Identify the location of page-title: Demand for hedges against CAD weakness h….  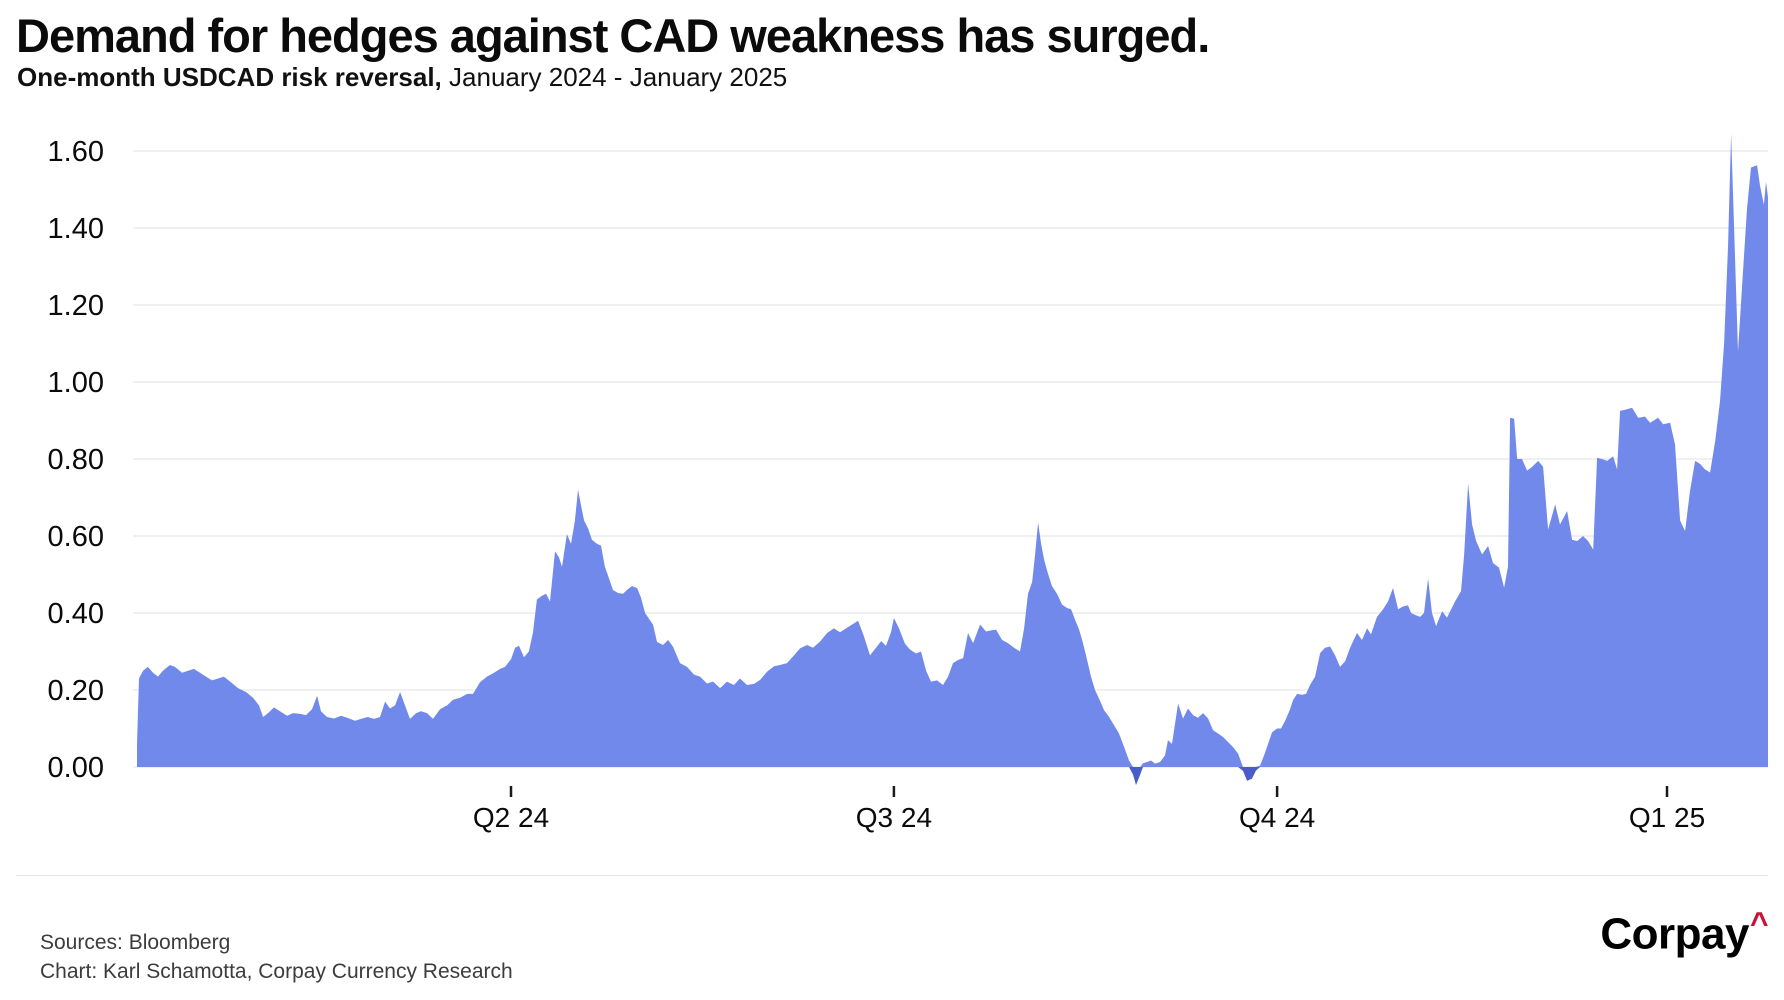
(613, 35).